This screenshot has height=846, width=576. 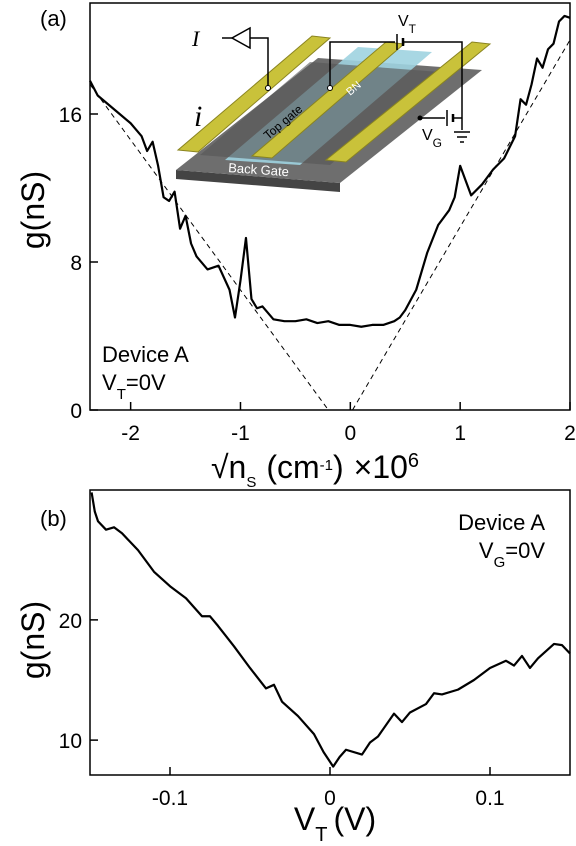 I want to click on electrode, so click(x=408, y=102).